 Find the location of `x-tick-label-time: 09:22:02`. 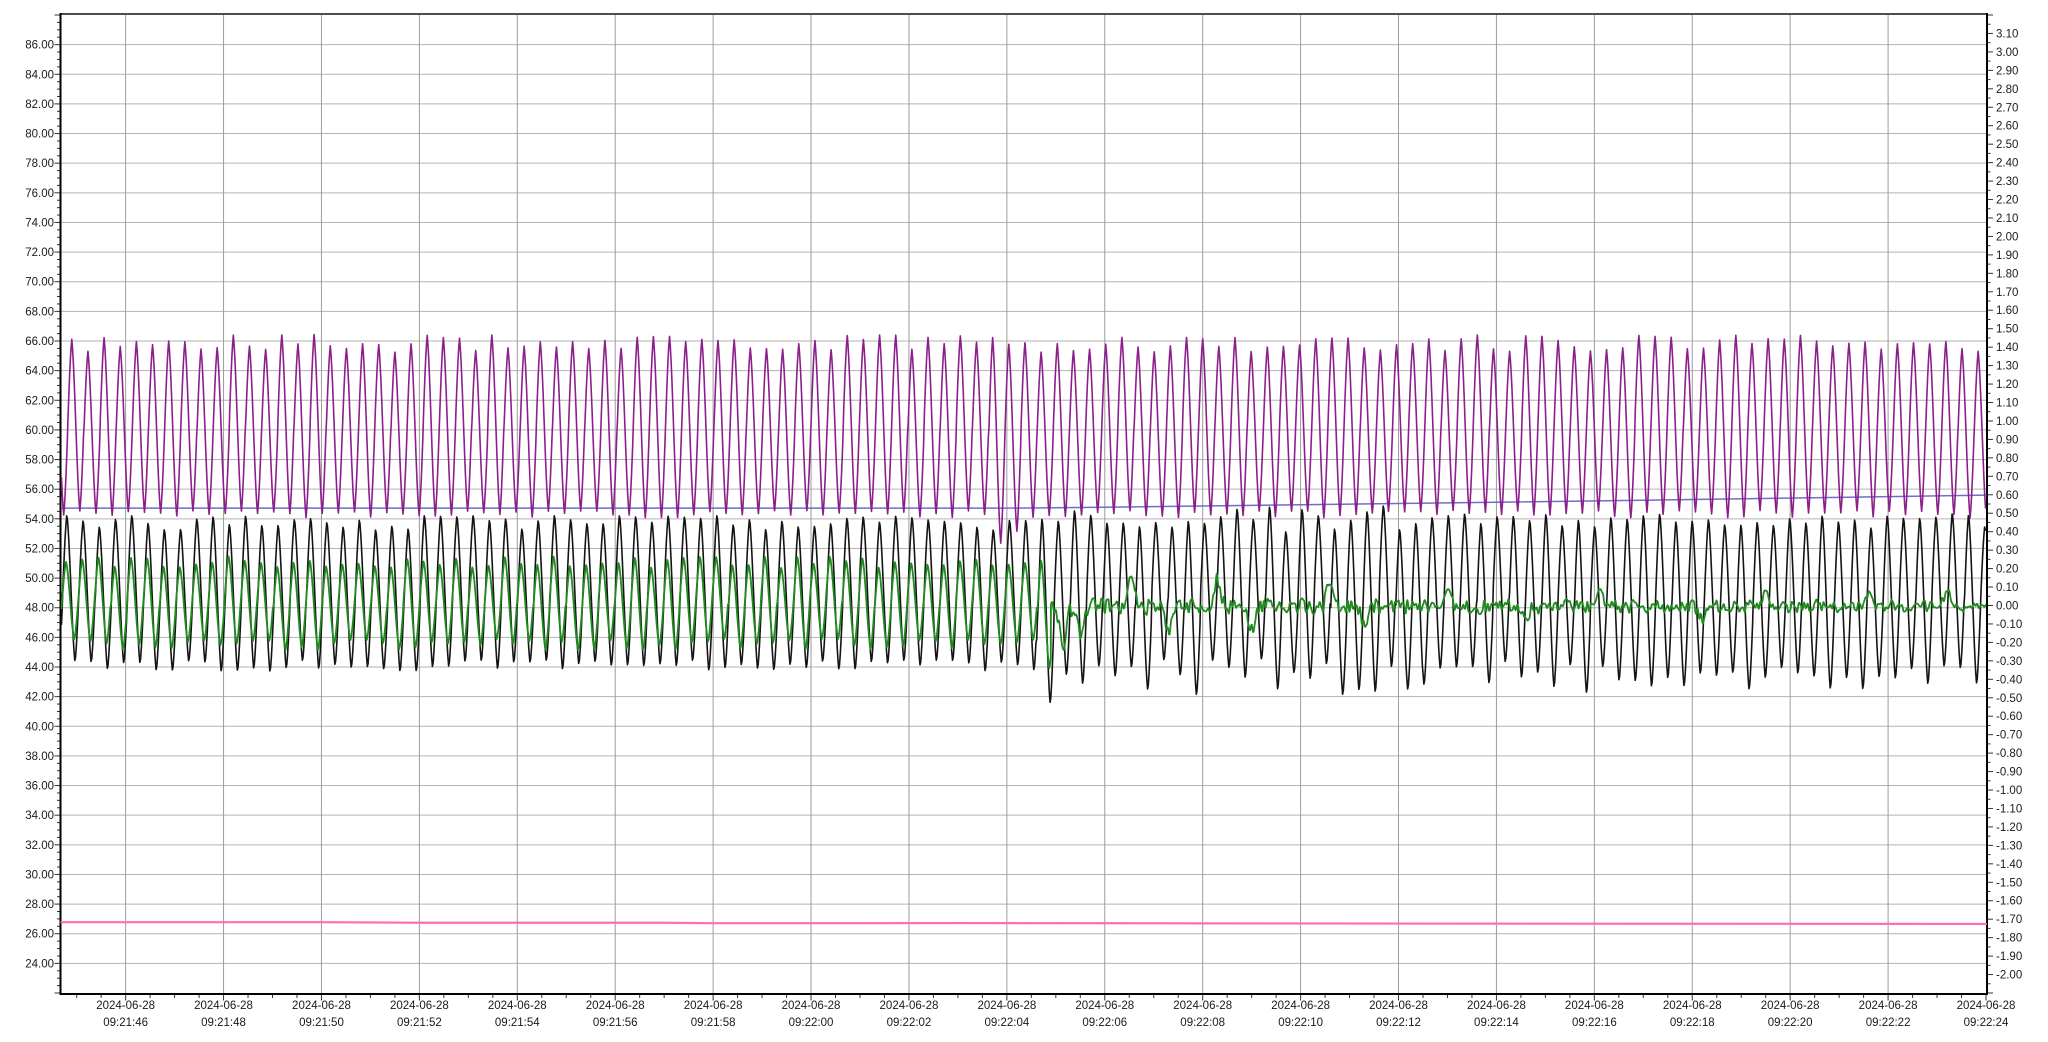

x-tick-label-time: 09:22:02 is located at coordinates (909, 1023).